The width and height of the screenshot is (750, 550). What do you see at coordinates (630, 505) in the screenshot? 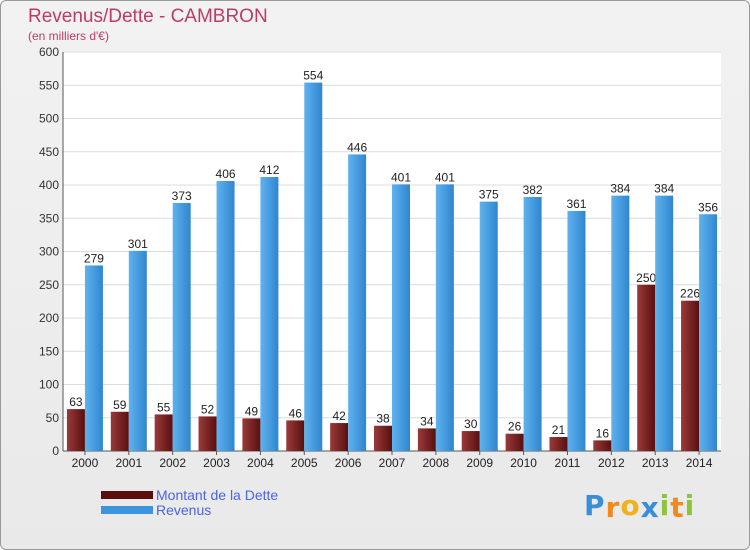
I see `logo-letter: o` at bounding box center [630, 505].